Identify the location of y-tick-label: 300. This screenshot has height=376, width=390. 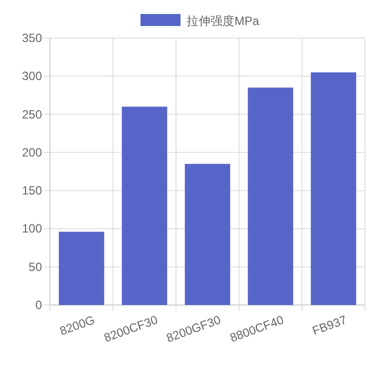
(32, 76).